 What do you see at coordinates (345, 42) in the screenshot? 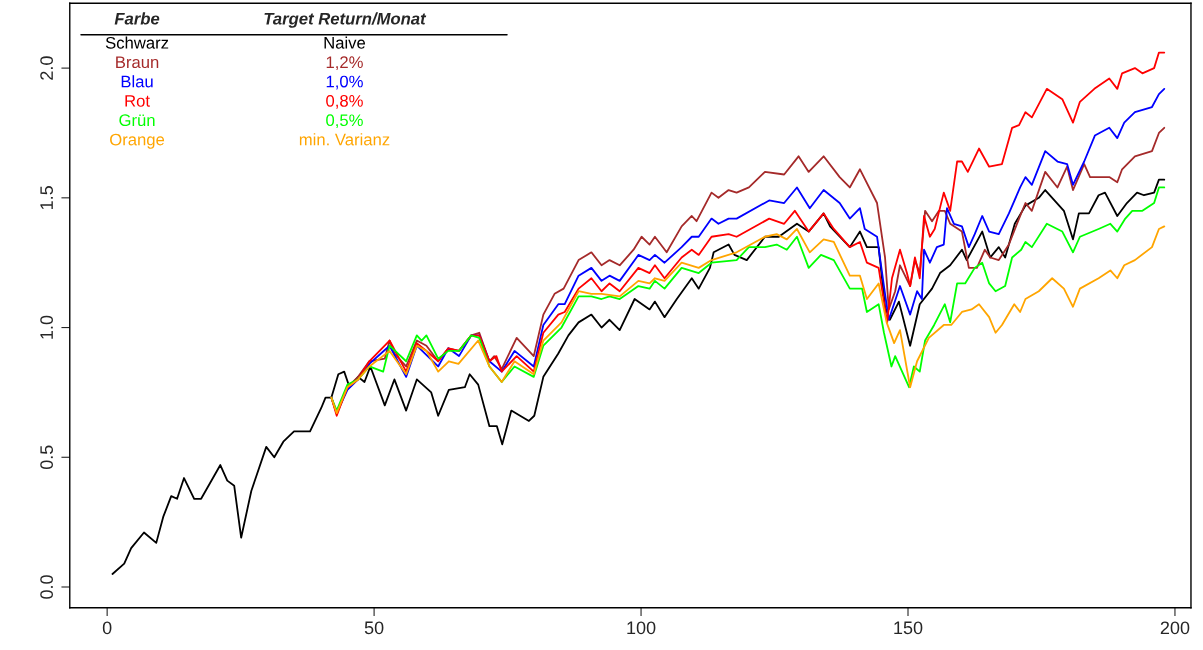
I see `text: Naive` at bounding box center [345, 42].